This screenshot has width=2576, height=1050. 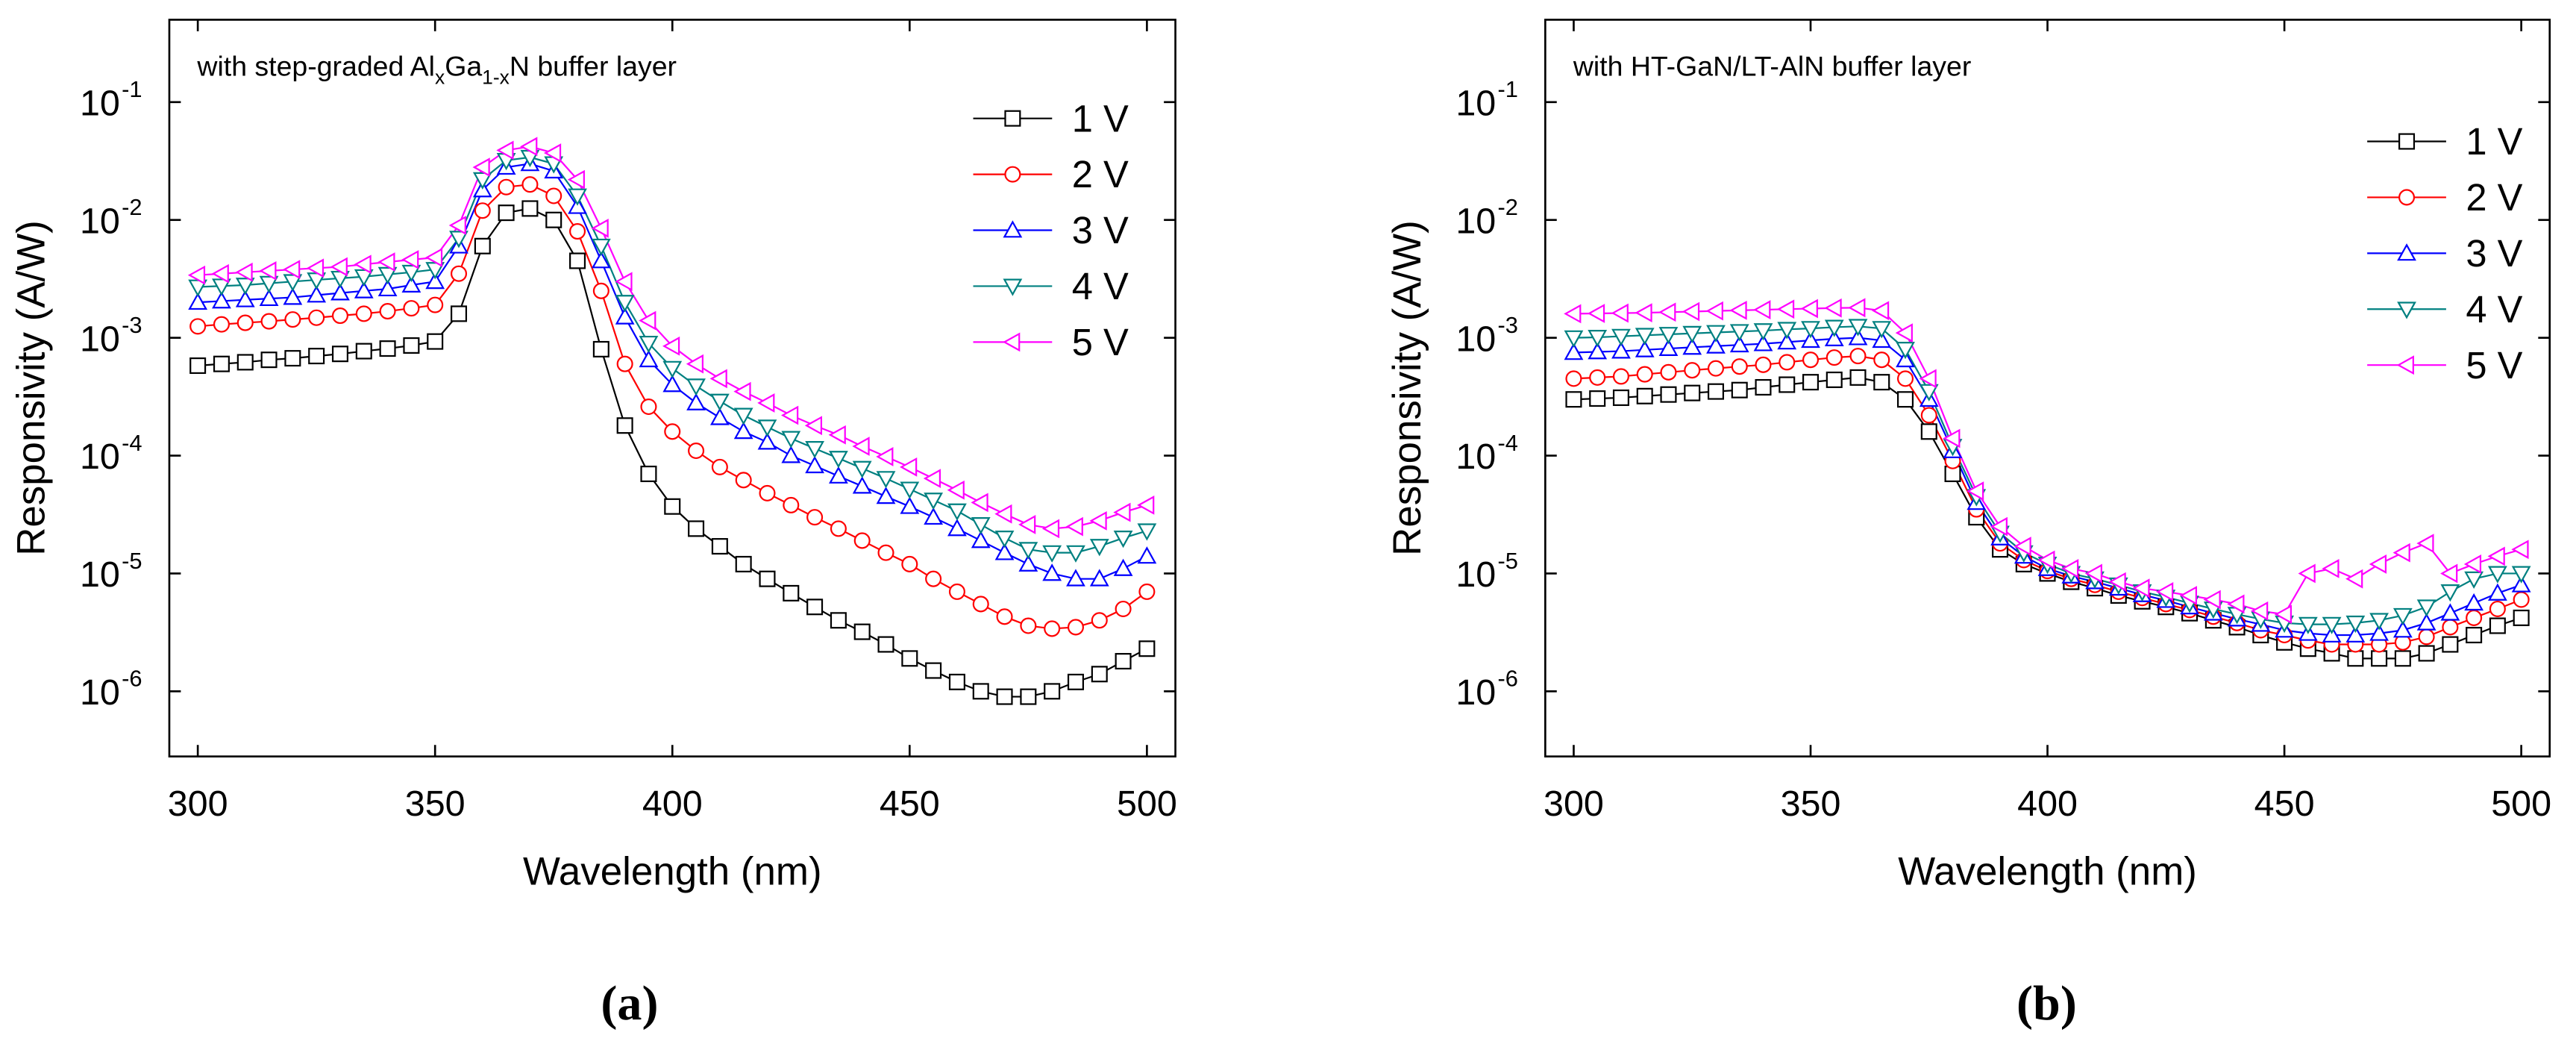 What do you see at coordinates (1507, 325) in the screenshot?
I see `y-tick-exponent: -3` at bounding box center [1507, 325].